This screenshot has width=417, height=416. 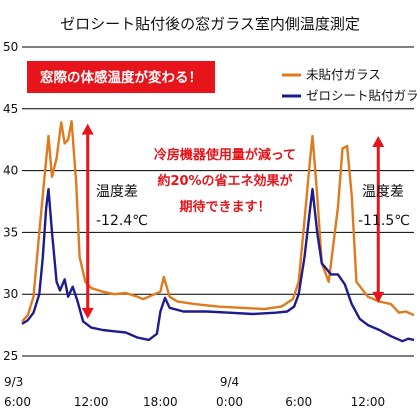 What do you see at coordinates (13, 382) in the screenshot?
I see `x-tick-day-0: 9/3` at bounding box center [13, 382].